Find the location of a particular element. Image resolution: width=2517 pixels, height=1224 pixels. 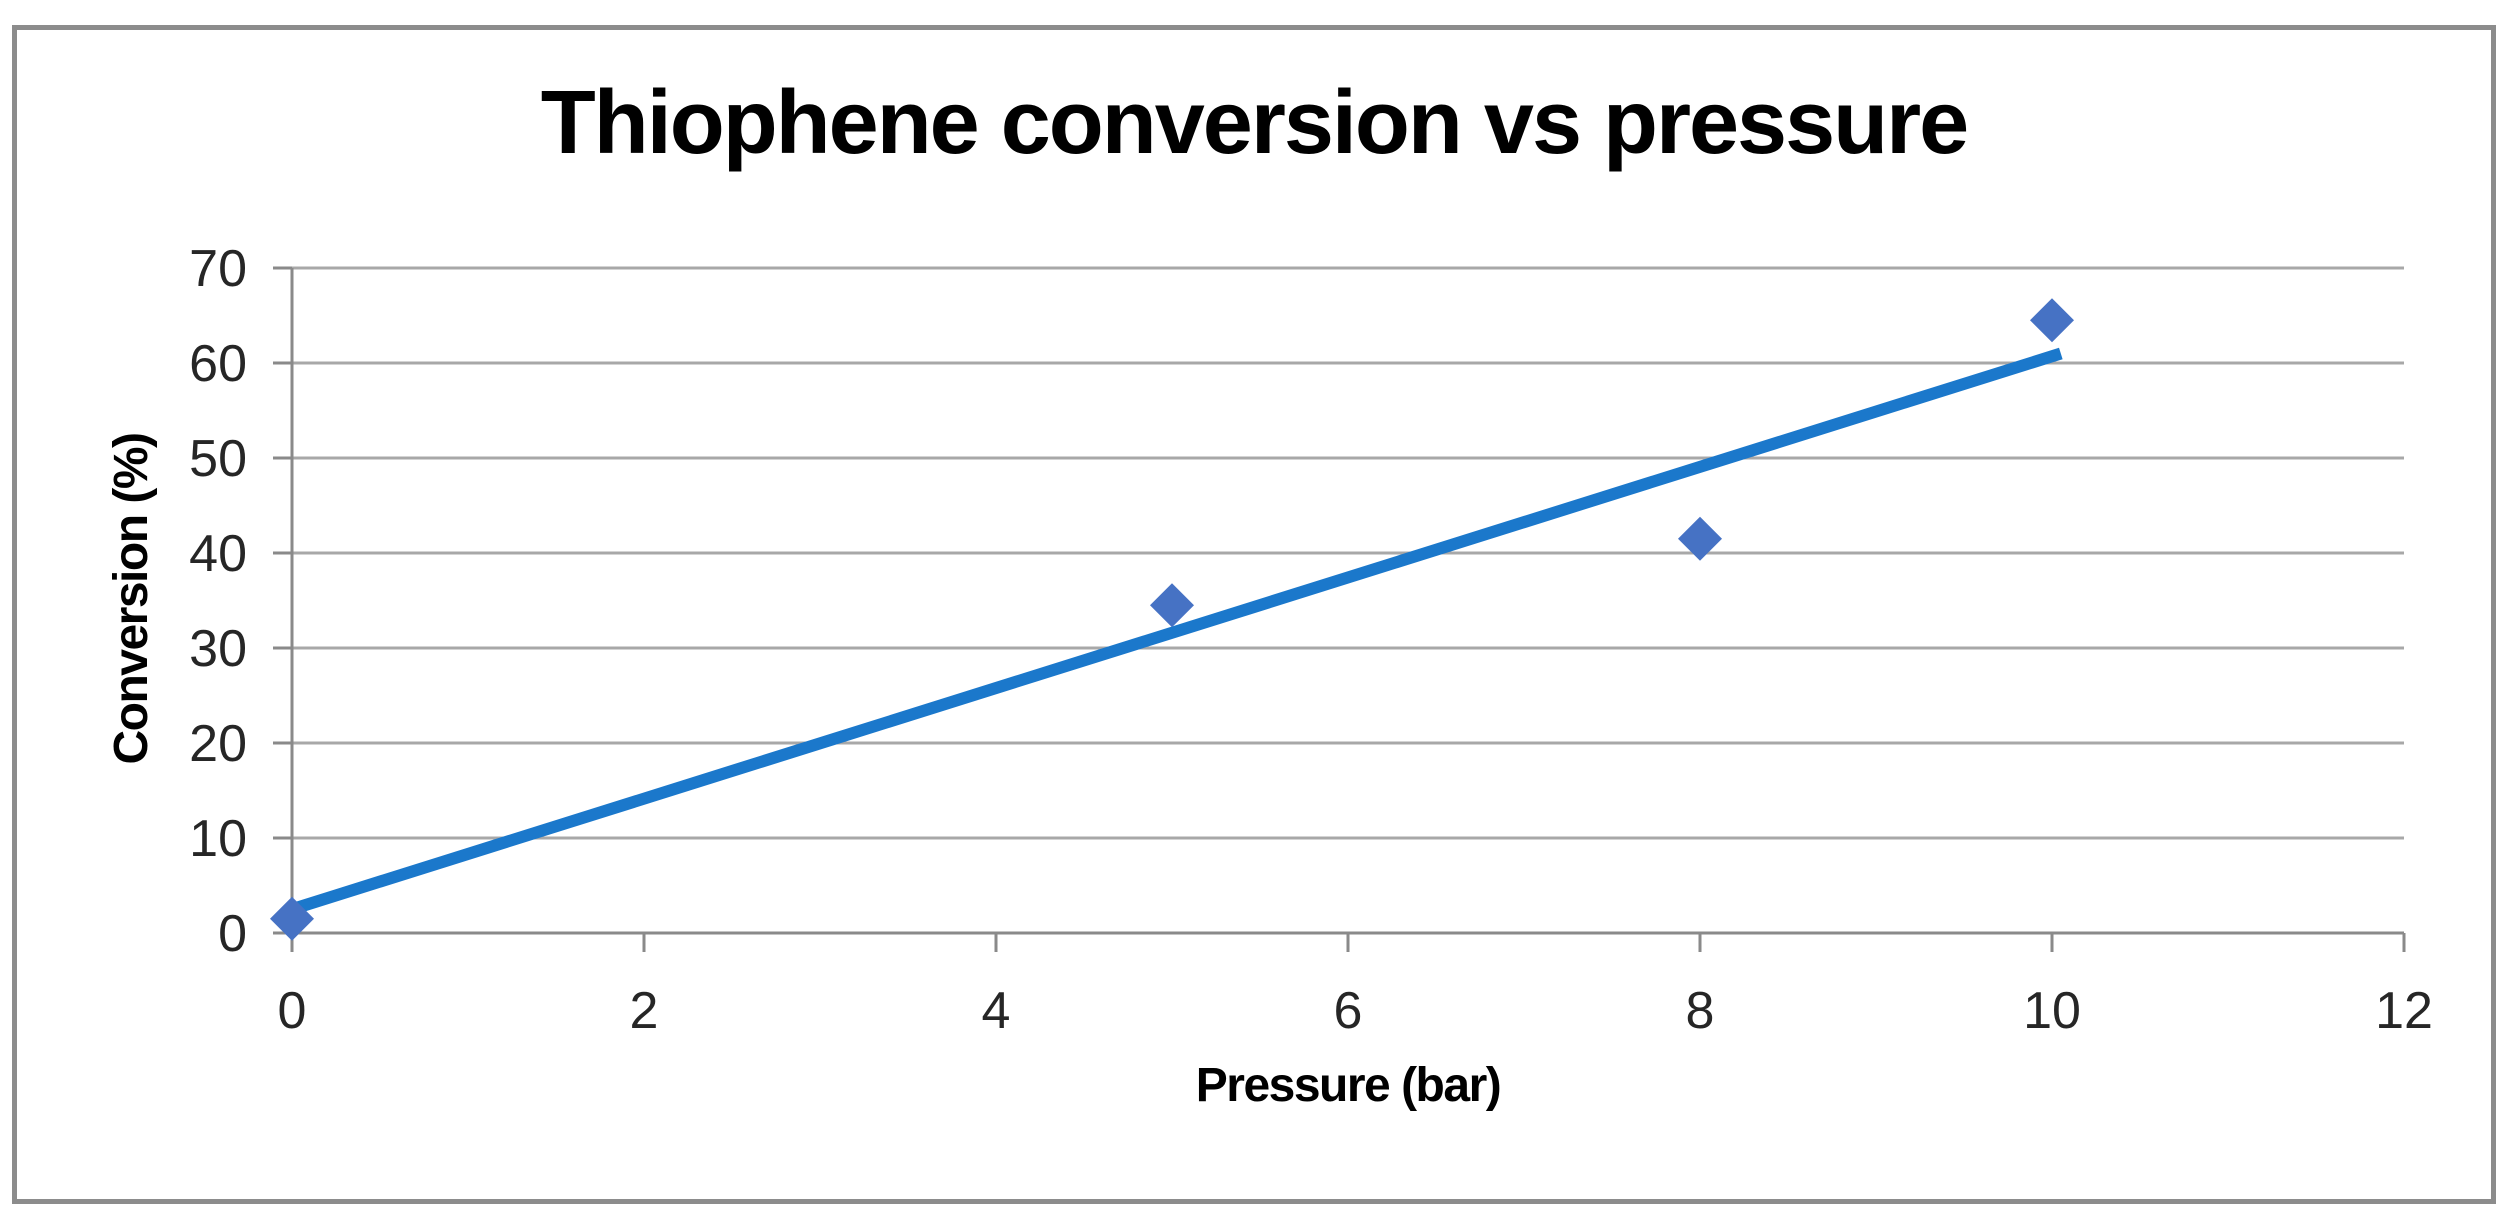

y-tick-label: 0 is located at coordinates (232, 934).